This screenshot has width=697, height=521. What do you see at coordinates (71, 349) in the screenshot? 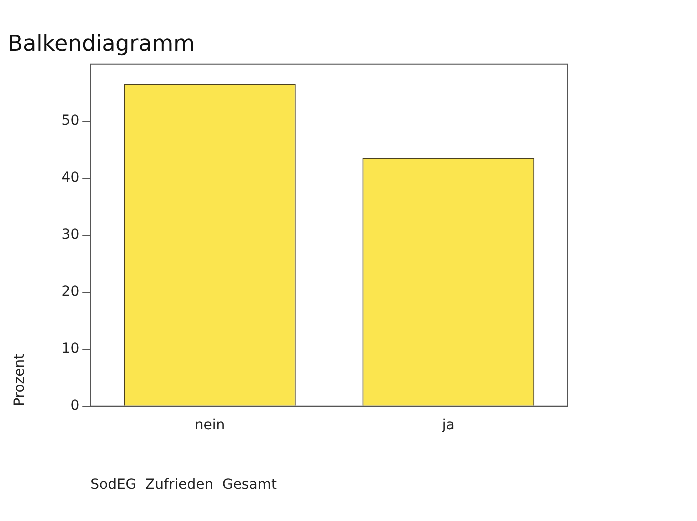
I see `y-tick-label: 10` at bounding box center [71, 349].